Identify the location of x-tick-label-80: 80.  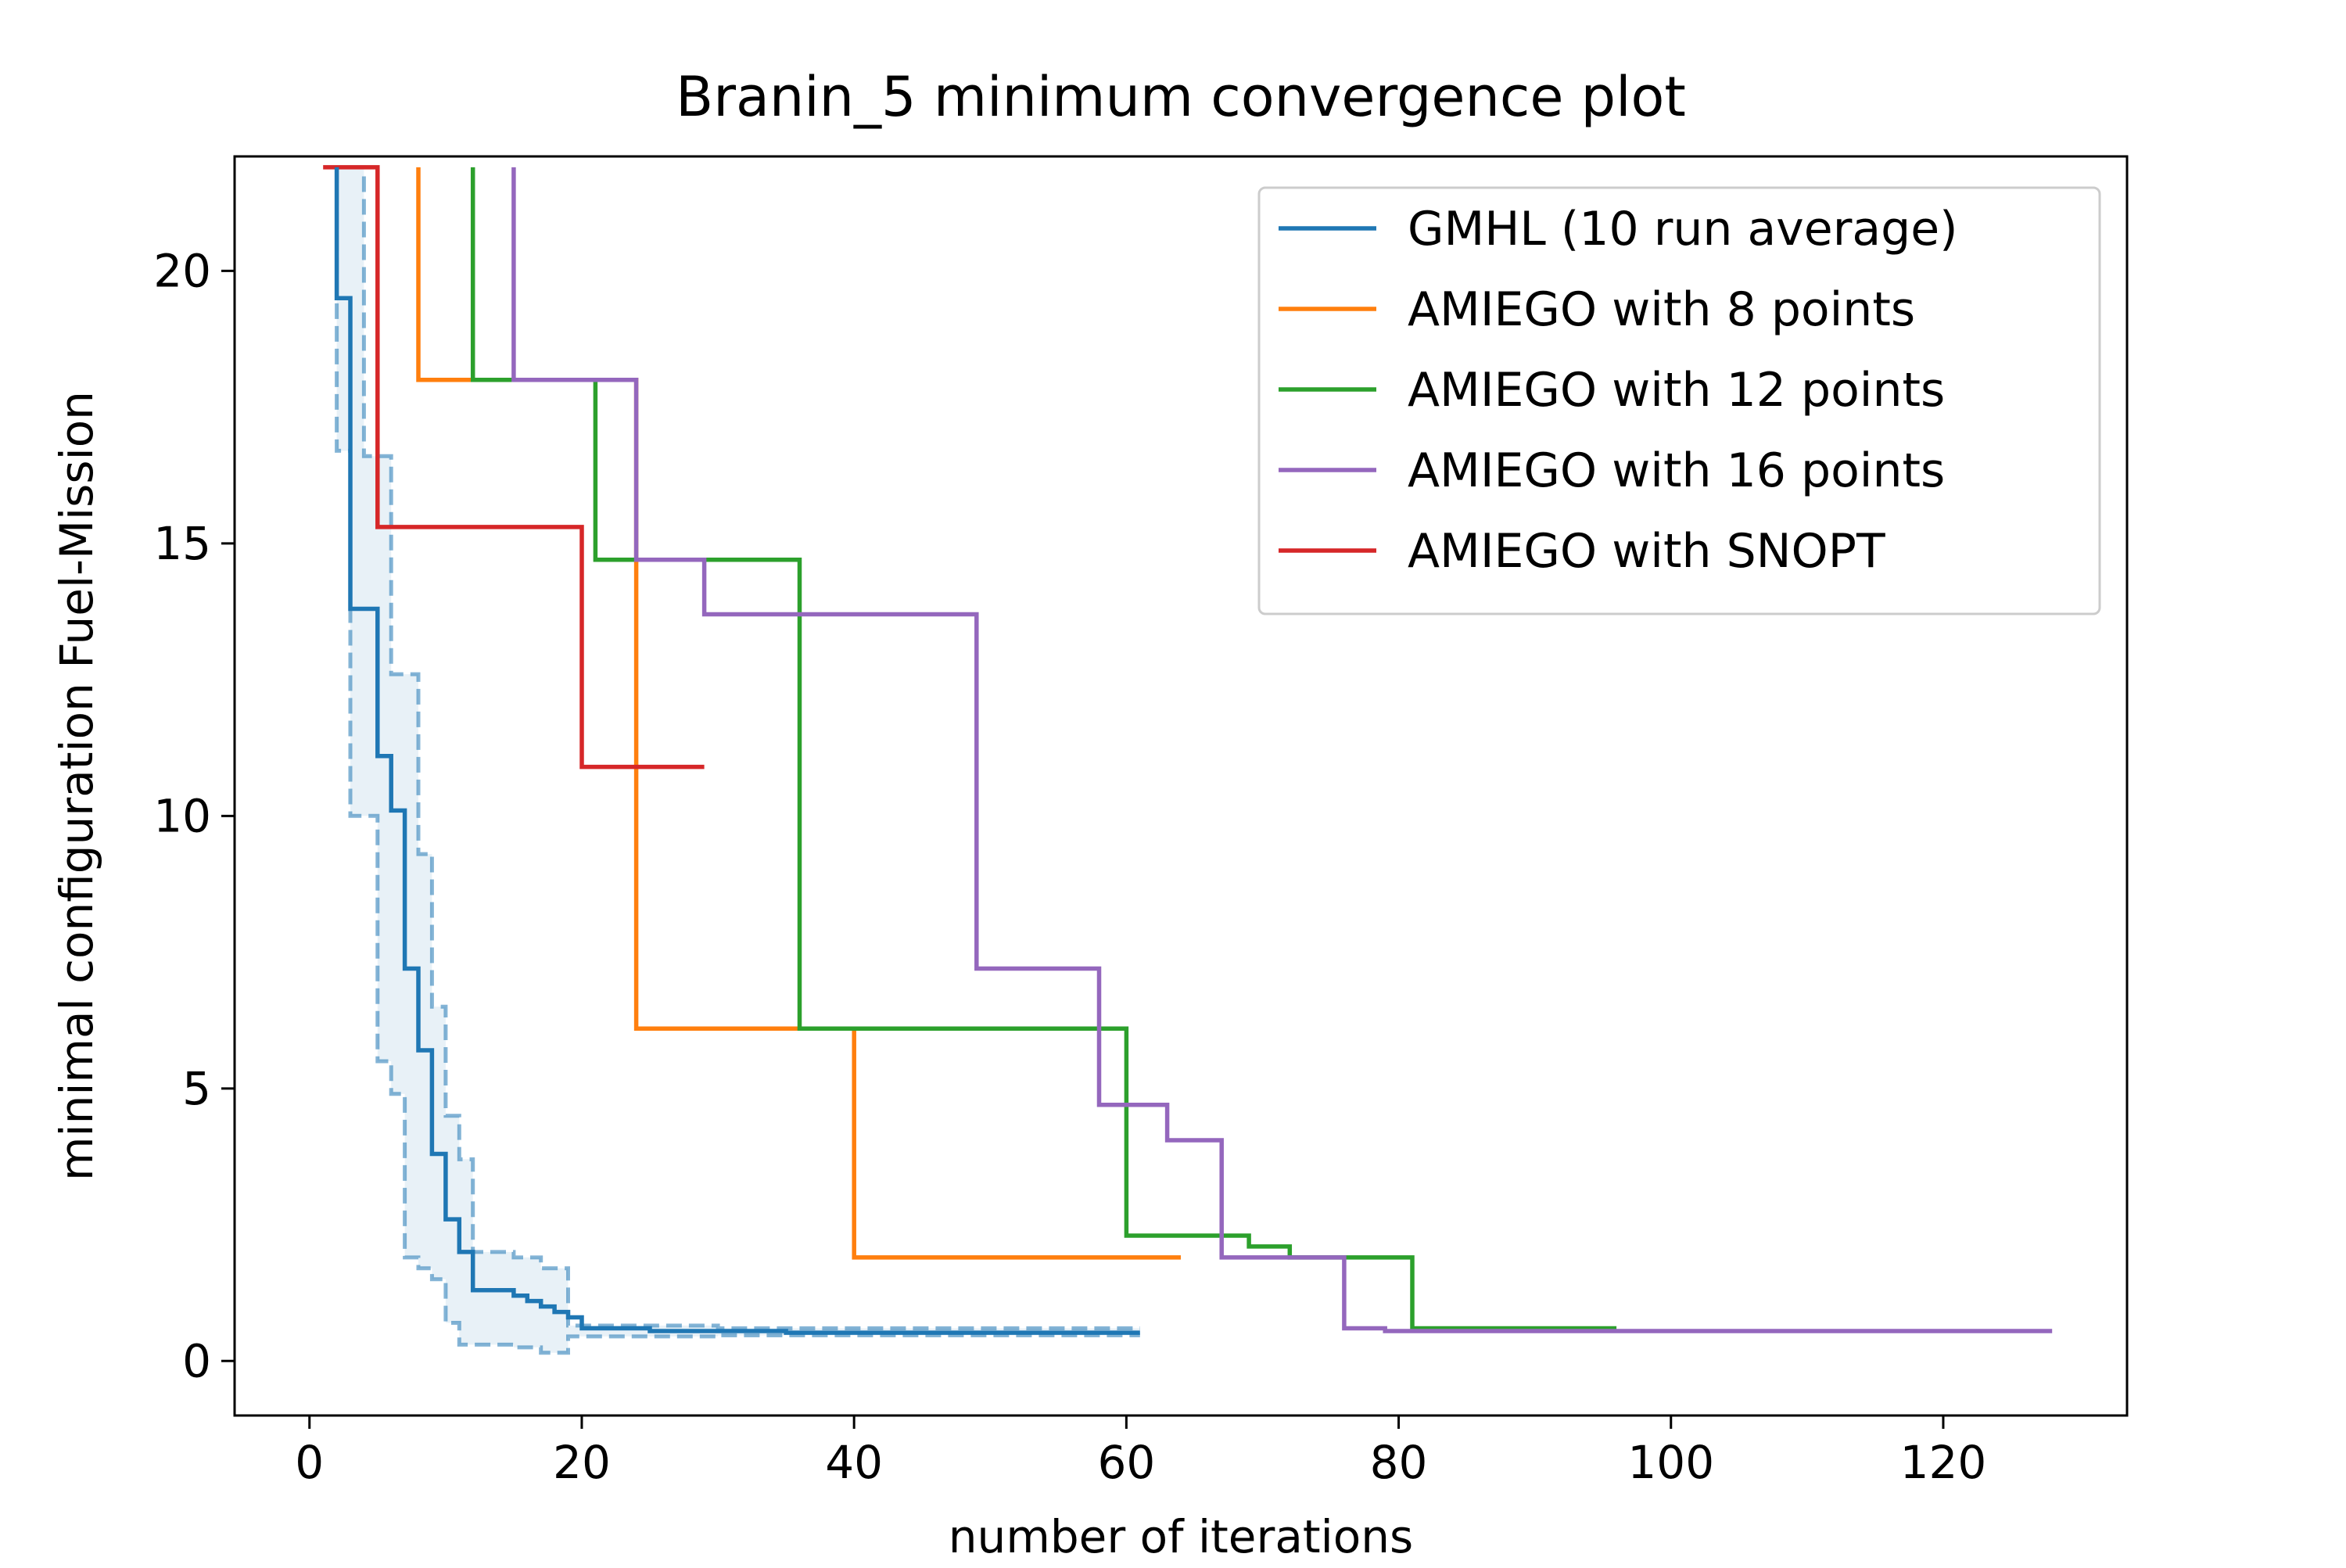
(1399, 1462).